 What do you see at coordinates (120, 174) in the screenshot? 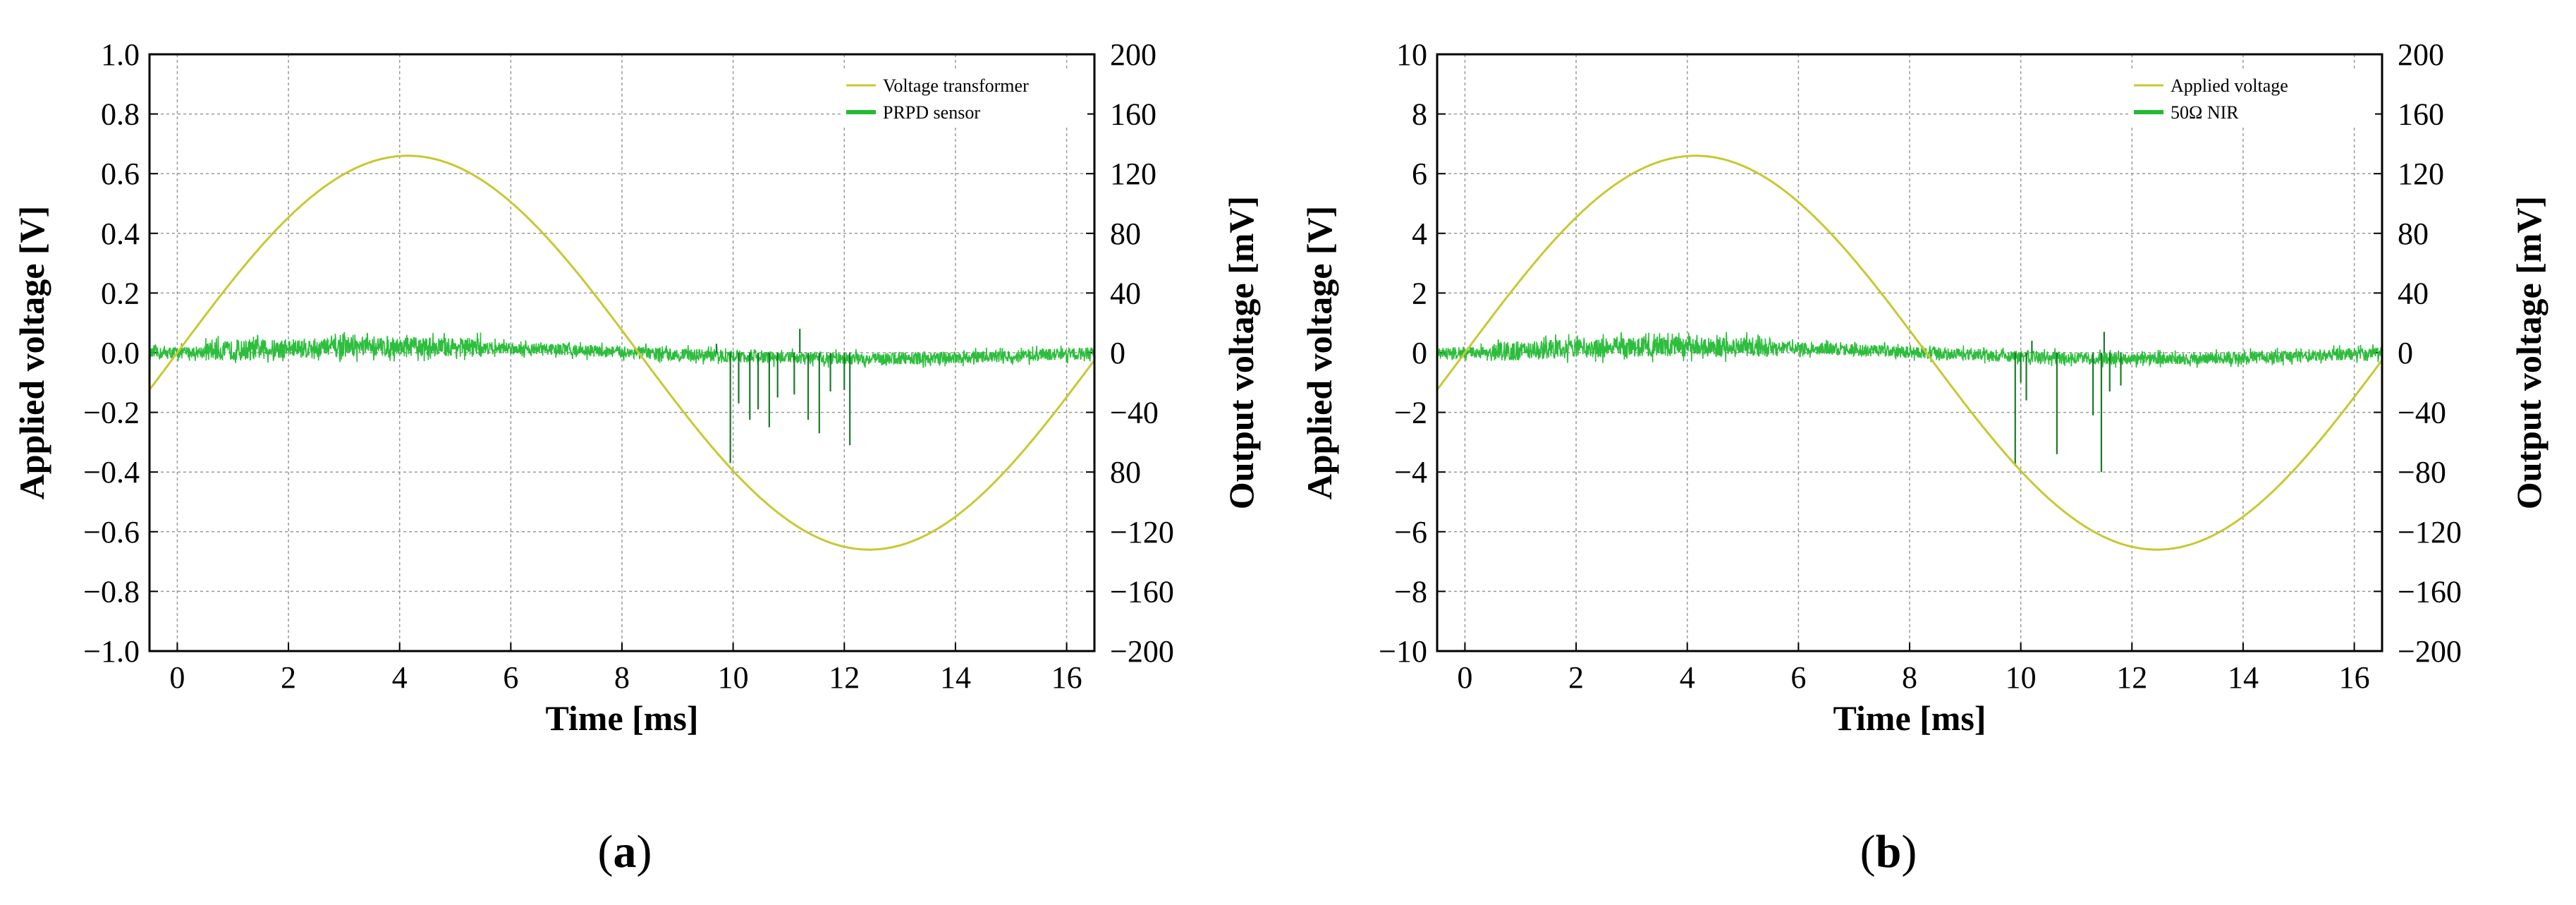
I see `y-tick-label: 0.6` at bounding box center [120, 174].